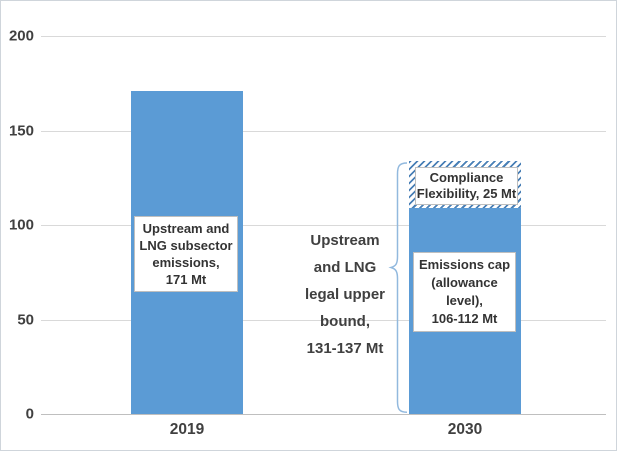 This screenshot has width=619, height=453. Describe the element at coordinates (466, 193) in the screenshot. I see `label-line: Flexibility, 25 Mt` at that location.